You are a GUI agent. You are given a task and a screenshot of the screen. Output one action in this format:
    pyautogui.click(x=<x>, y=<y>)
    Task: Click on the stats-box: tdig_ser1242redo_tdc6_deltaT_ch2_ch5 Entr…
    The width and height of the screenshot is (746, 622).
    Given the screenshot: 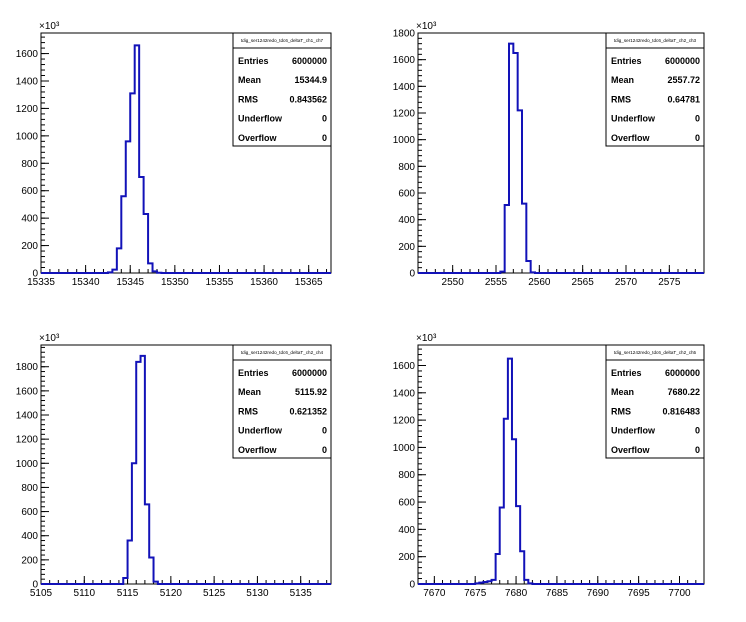 What is the action you would take?
    pyautogui.click(x=655, y=401)
    